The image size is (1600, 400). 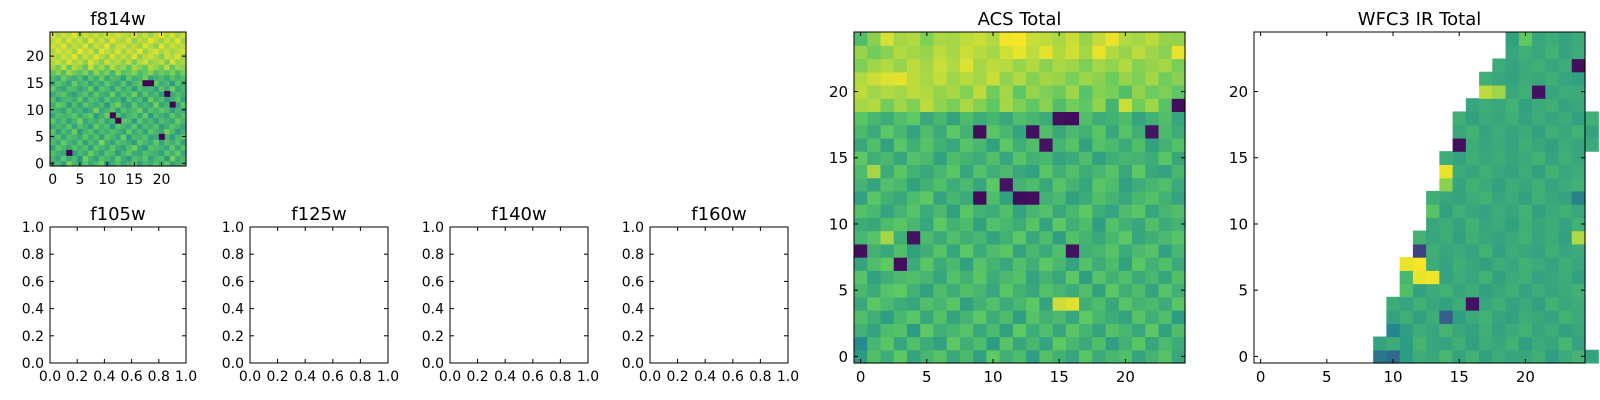 I want to click on x-tick-label: 10, so click(x=107, y=180).